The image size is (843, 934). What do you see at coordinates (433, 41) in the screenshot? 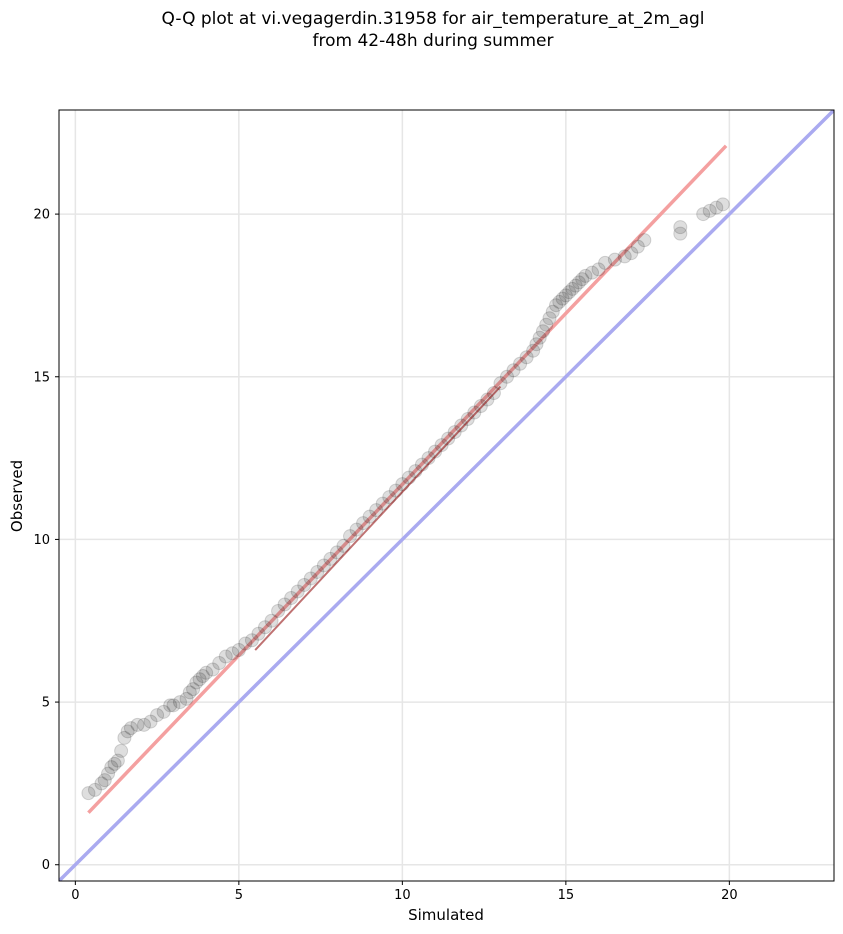
I see `chart-title-line2: from 42-48h during summer` at bounding box center [433, 41].